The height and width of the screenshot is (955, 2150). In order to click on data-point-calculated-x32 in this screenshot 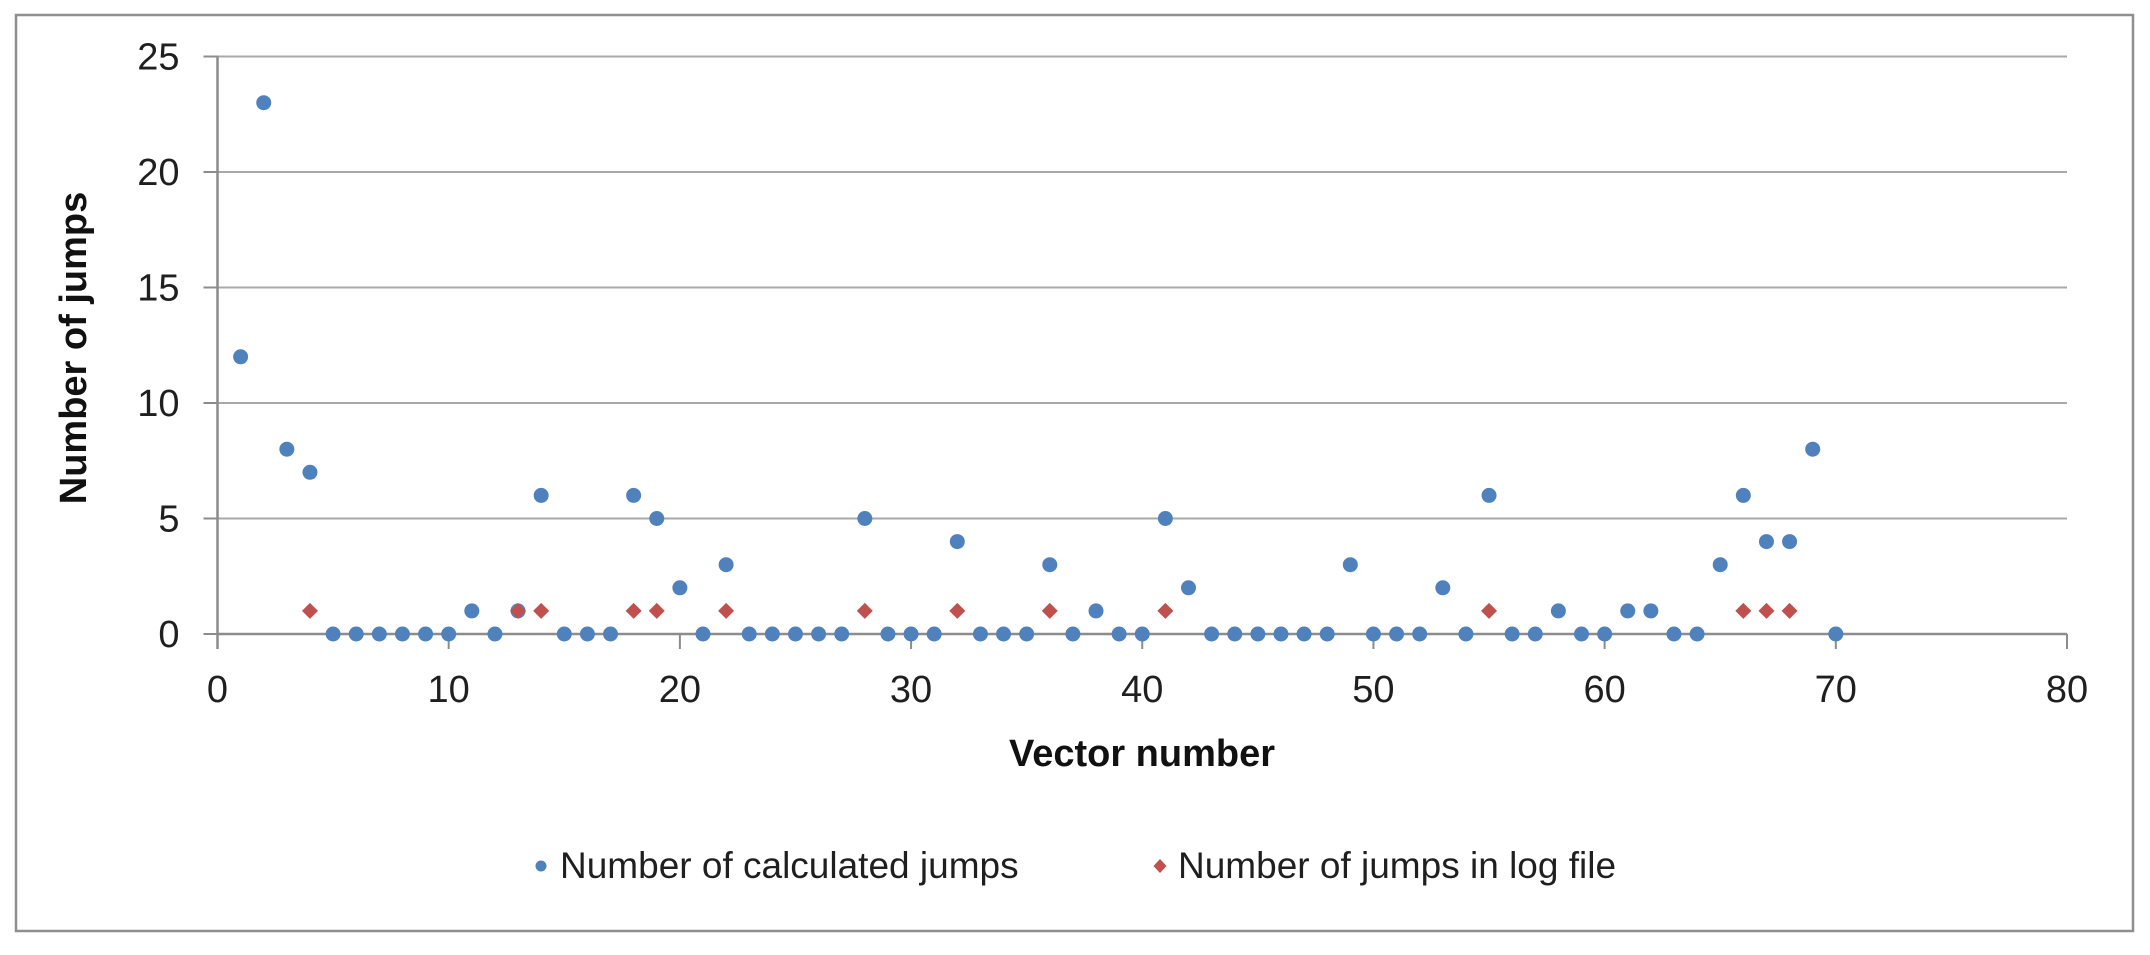, I will do `click(957, 542)`.